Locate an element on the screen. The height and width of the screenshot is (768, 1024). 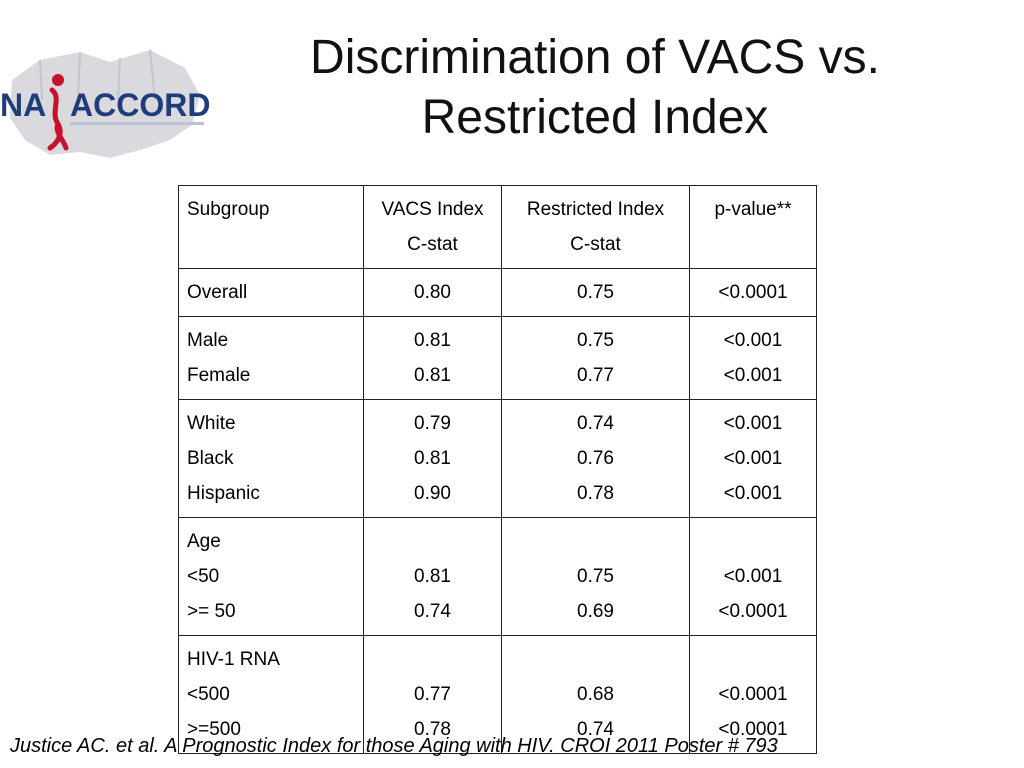
vacs-cell: 0.81 0.81 is located at coordinates (432, 358).